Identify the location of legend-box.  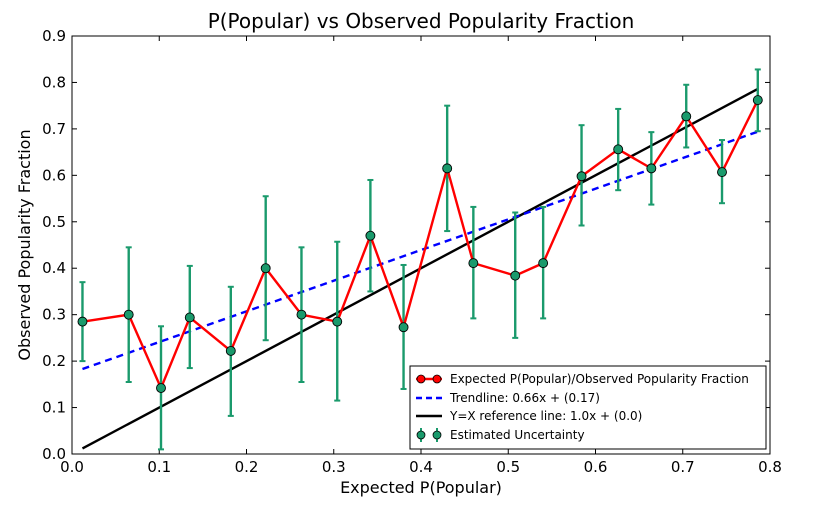
(588, 407).